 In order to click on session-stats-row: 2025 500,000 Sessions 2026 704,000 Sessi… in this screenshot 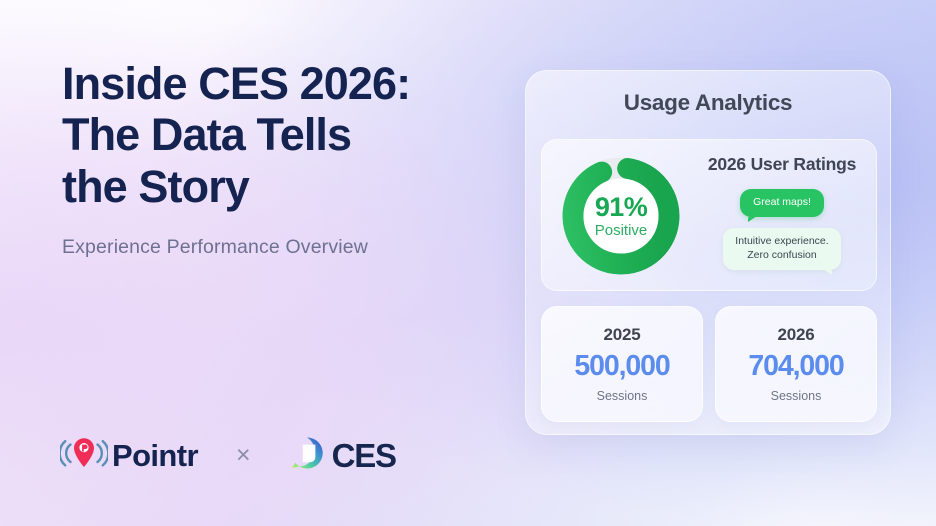, I will do `click(709, 364)`.